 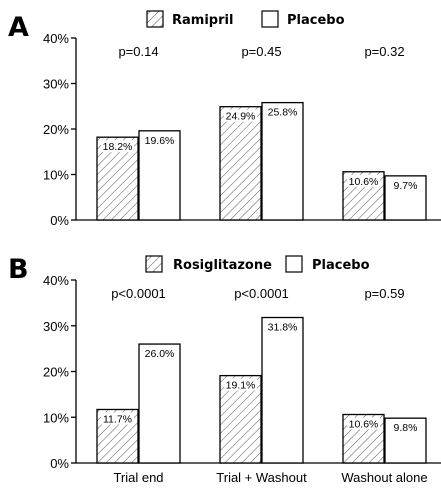 I want to click on data-label: 9.7%, so click(x=406, y=186).